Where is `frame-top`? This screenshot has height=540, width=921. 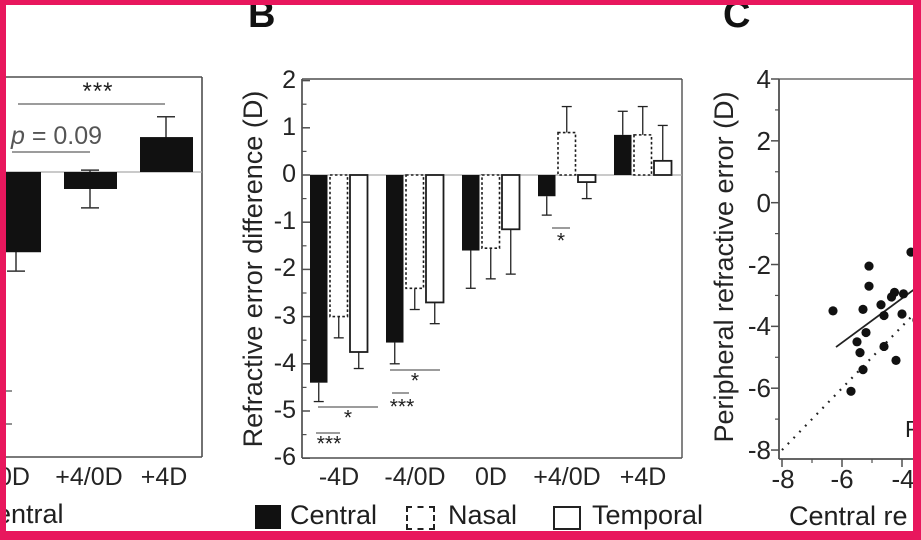
frame-top is located at coordinates (460, 2).